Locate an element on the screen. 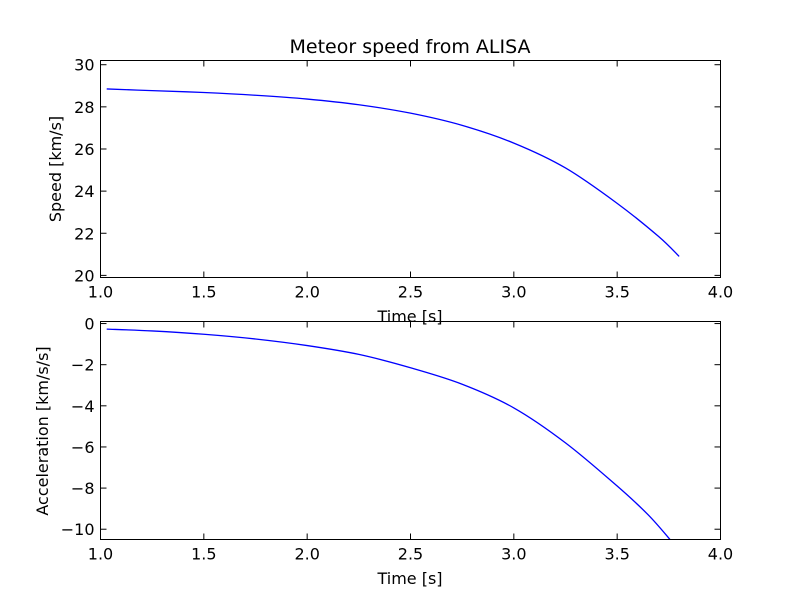  speed-x-tick-label: 1.5 is located at coordinates (203, 292).